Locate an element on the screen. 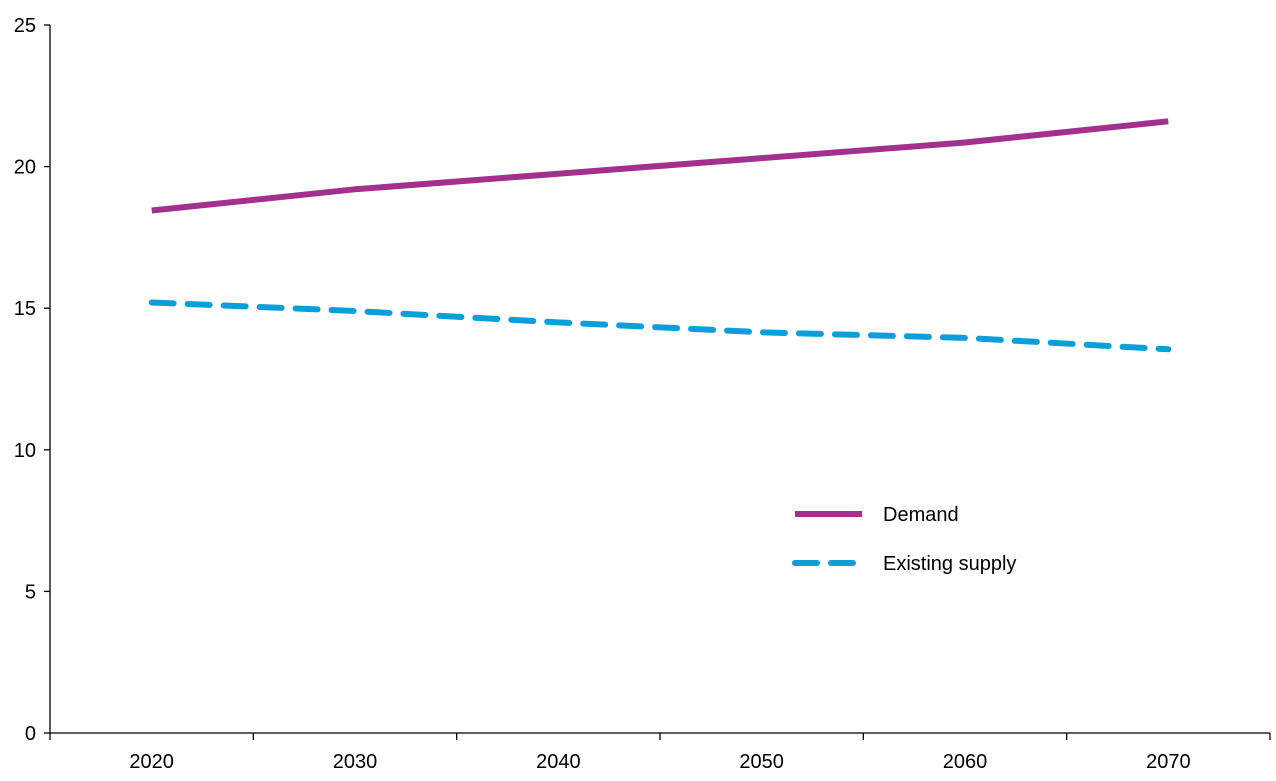  y-tick-label: 10 is located at coordinates (25, 451).